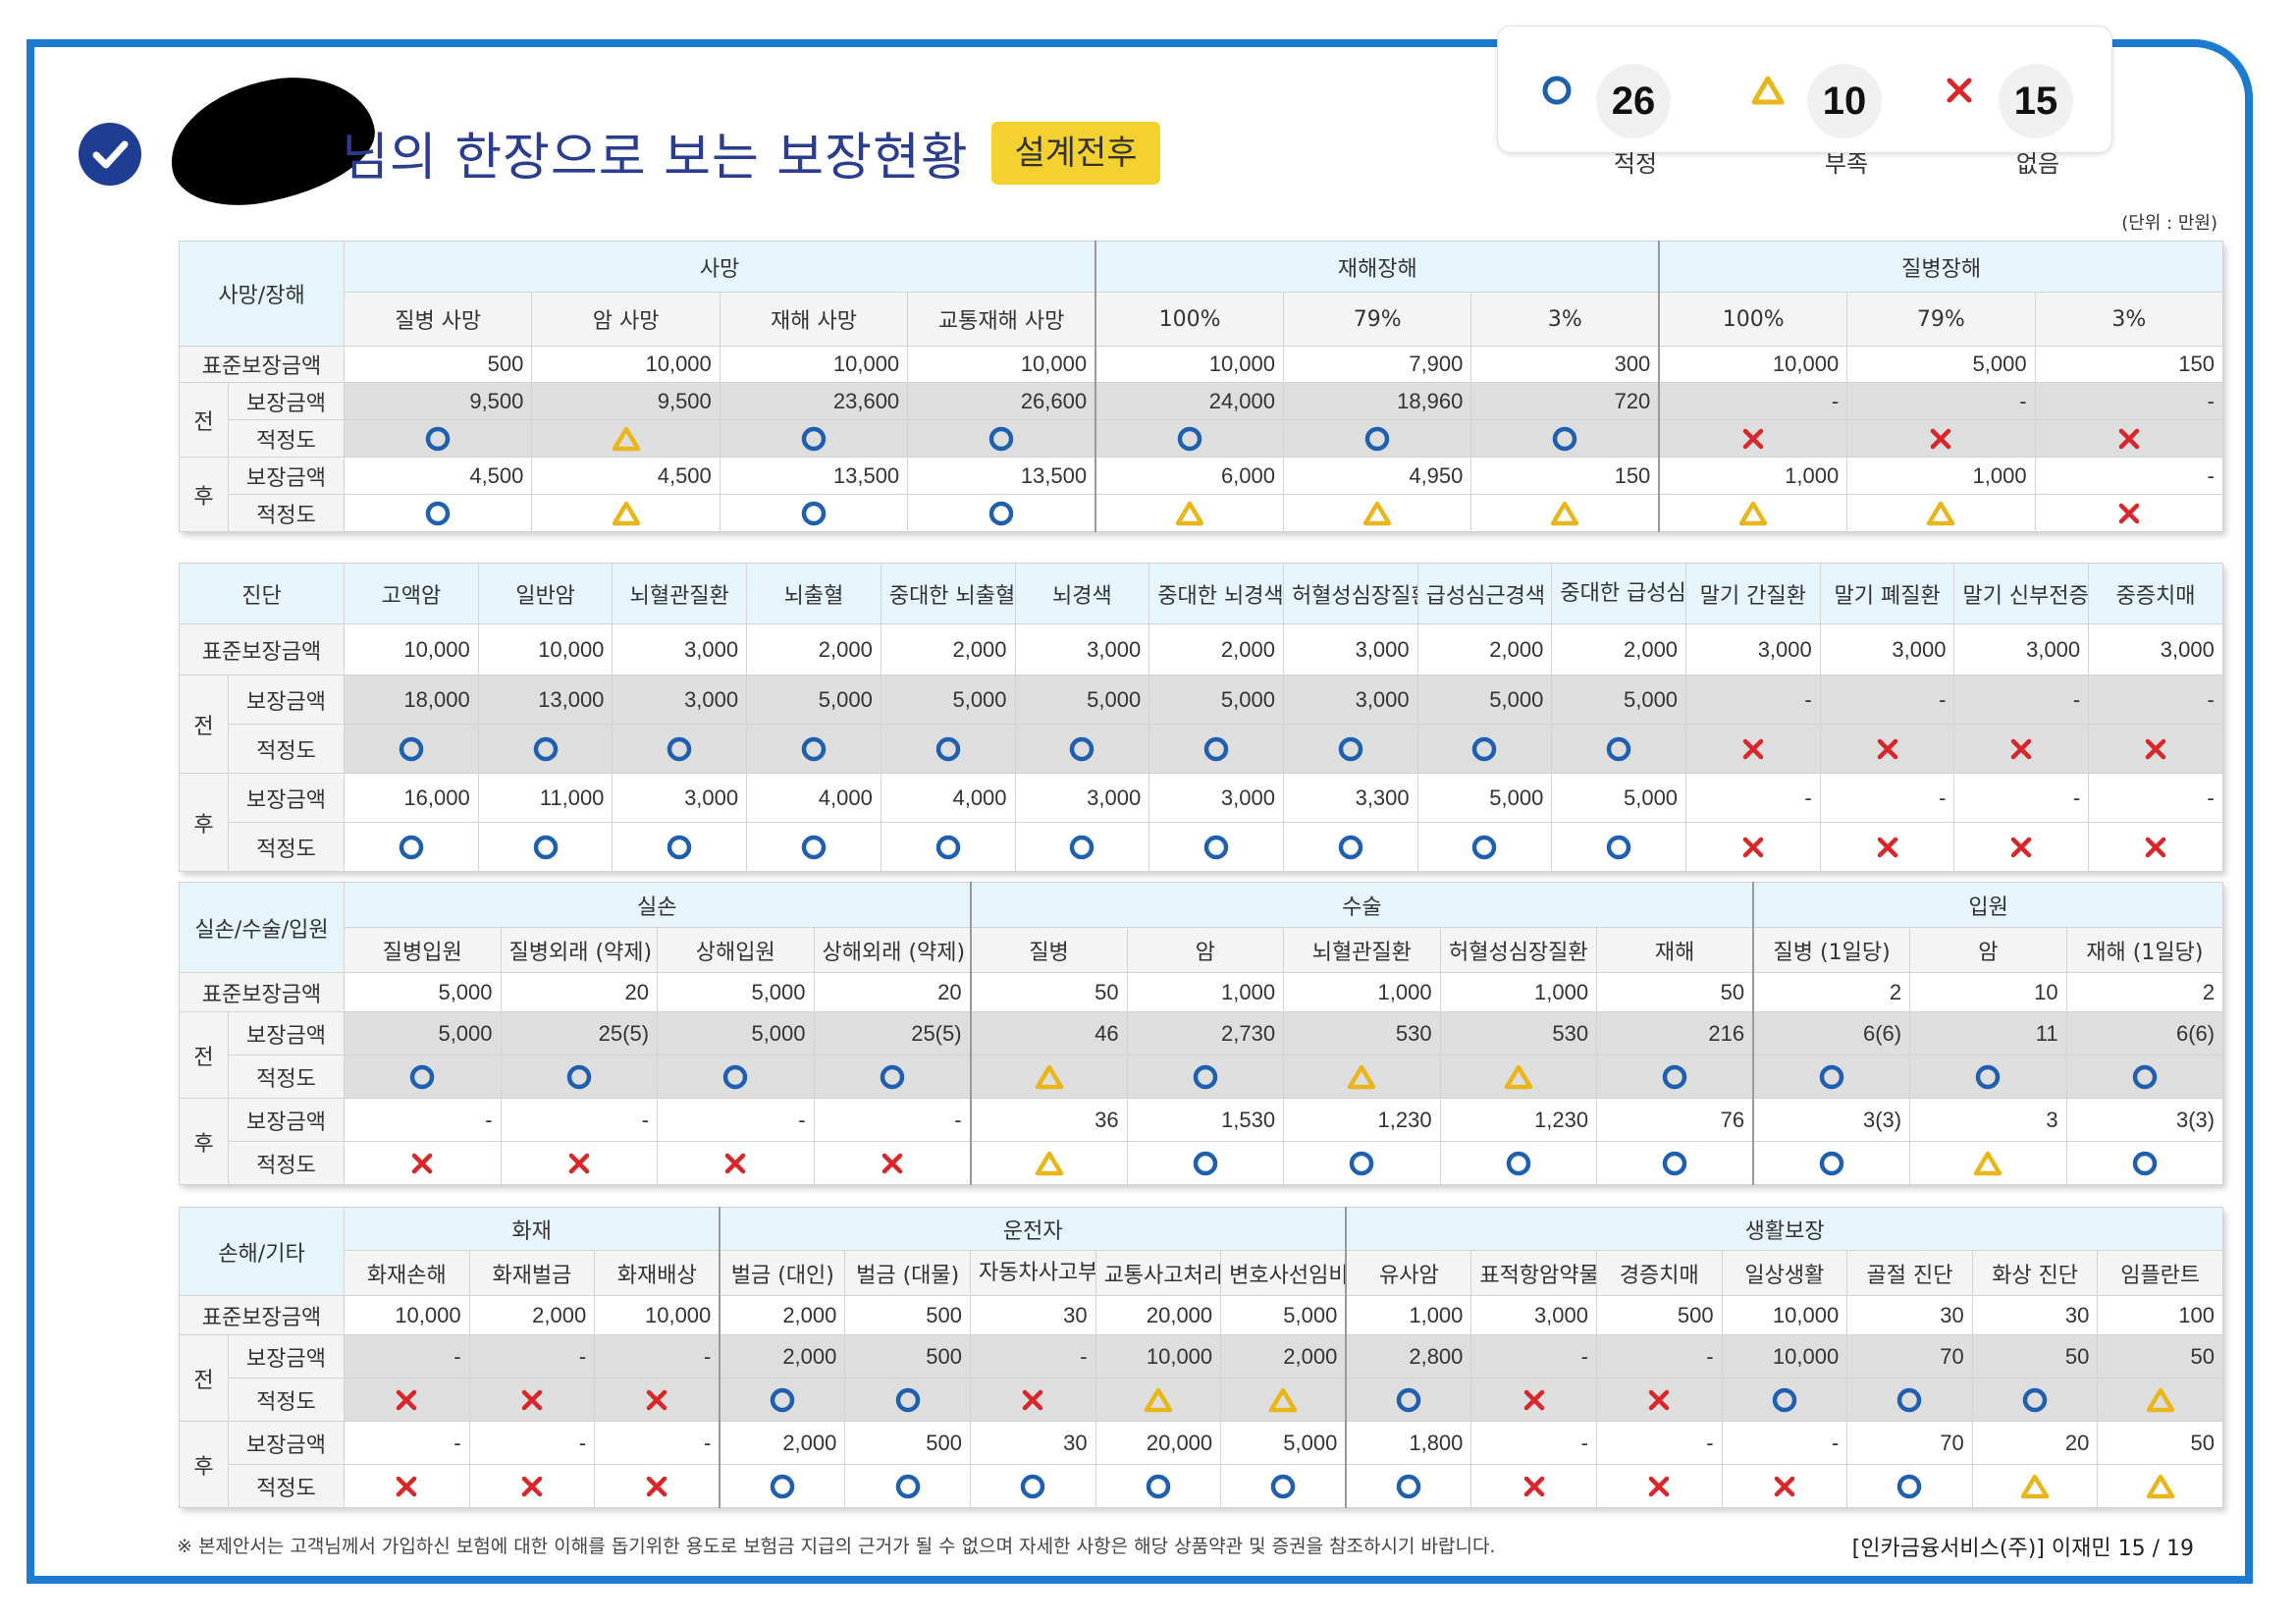  I want to click on group-header: 수술, so click(1362, 905).